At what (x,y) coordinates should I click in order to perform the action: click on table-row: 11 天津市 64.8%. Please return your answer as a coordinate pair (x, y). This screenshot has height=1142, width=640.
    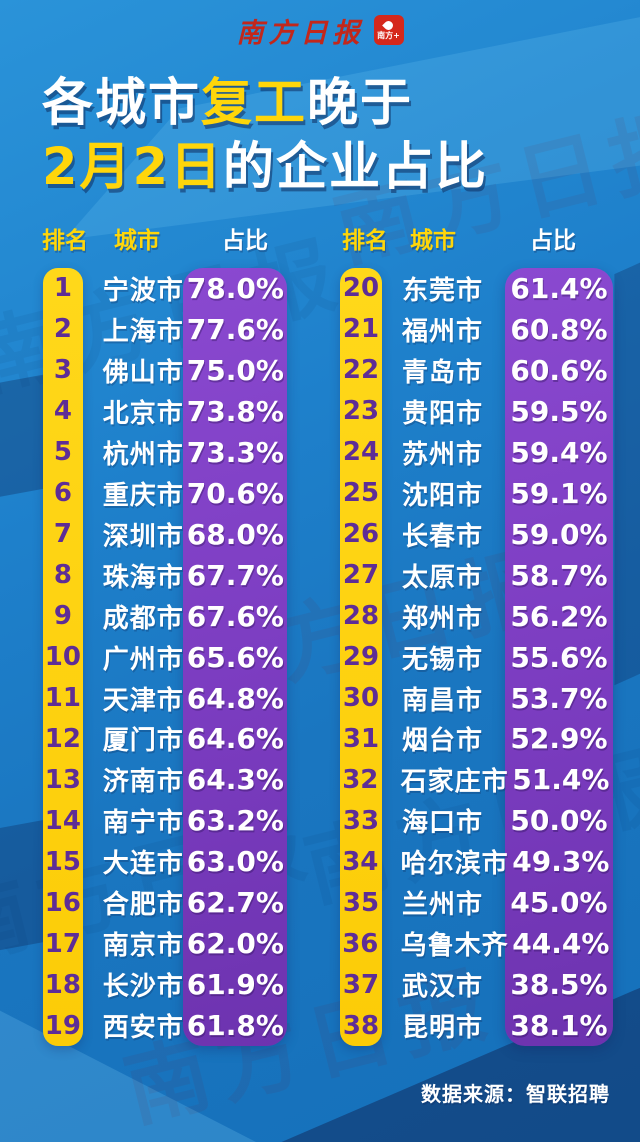
    Looking at the image, I should click on (165, 698).